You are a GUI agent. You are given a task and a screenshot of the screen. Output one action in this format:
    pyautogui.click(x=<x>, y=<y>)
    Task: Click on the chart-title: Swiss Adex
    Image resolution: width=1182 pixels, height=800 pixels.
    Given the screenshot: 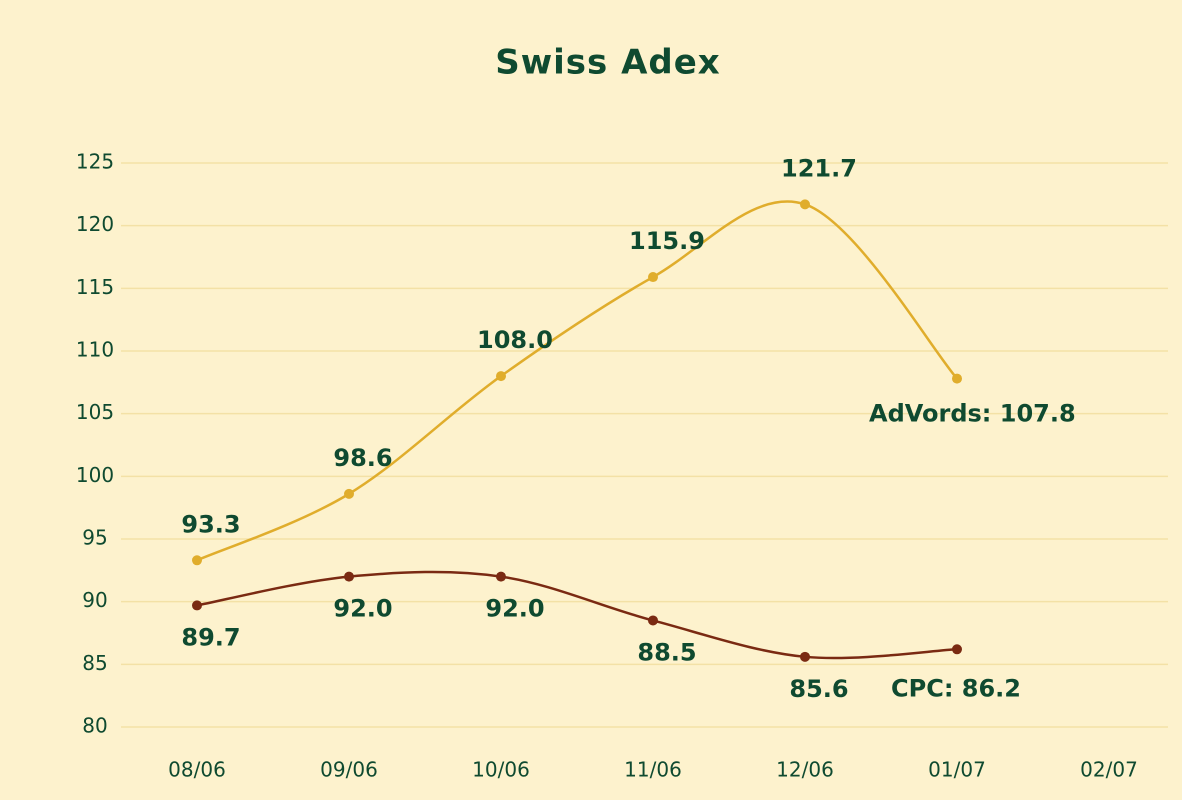 What is the action you would take?
    pyautogui.click(x=608, y=63)
    